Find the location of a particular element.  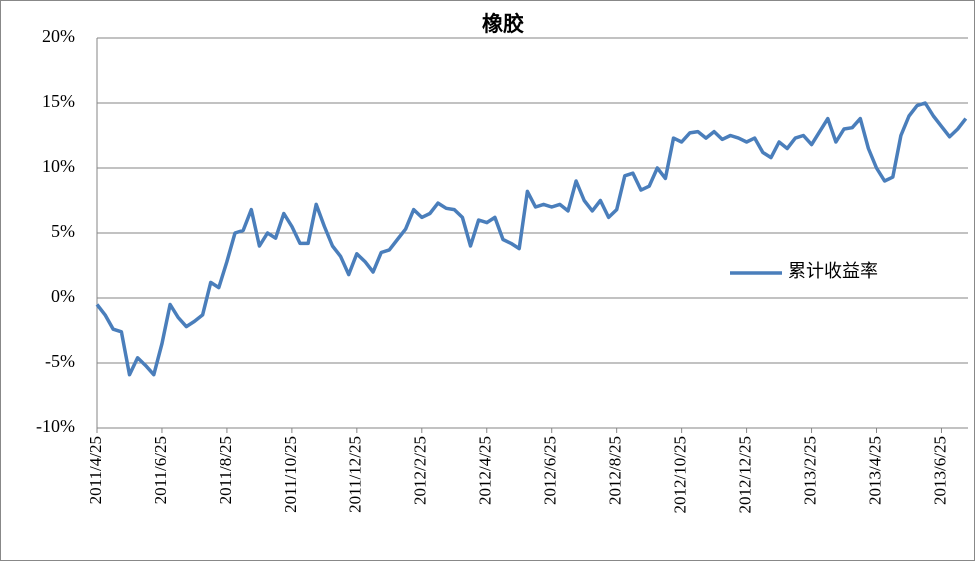

x-tick-label: 2013/4/25 is located at coordinates (874, 470).